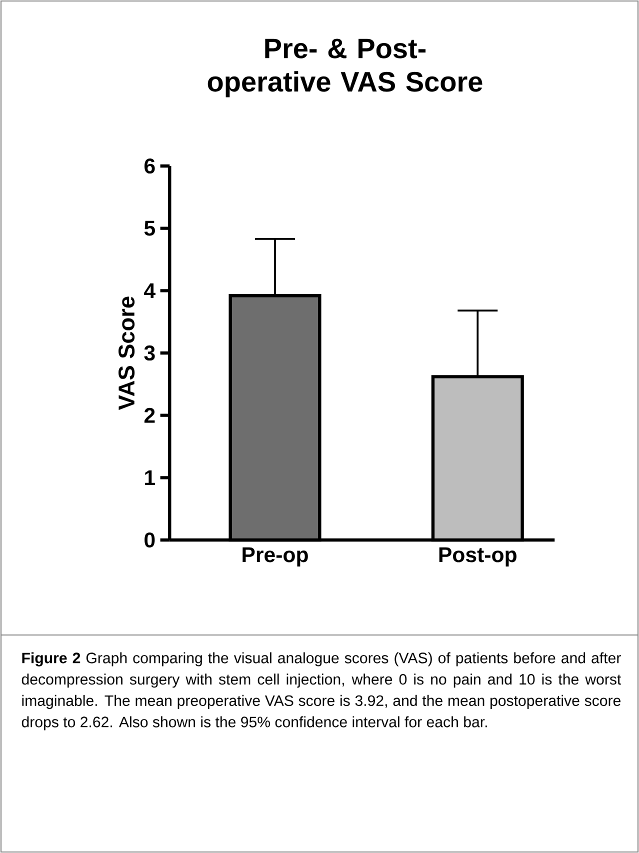  I want to click on y-axis-title: VAS Score, so click(126, 353).